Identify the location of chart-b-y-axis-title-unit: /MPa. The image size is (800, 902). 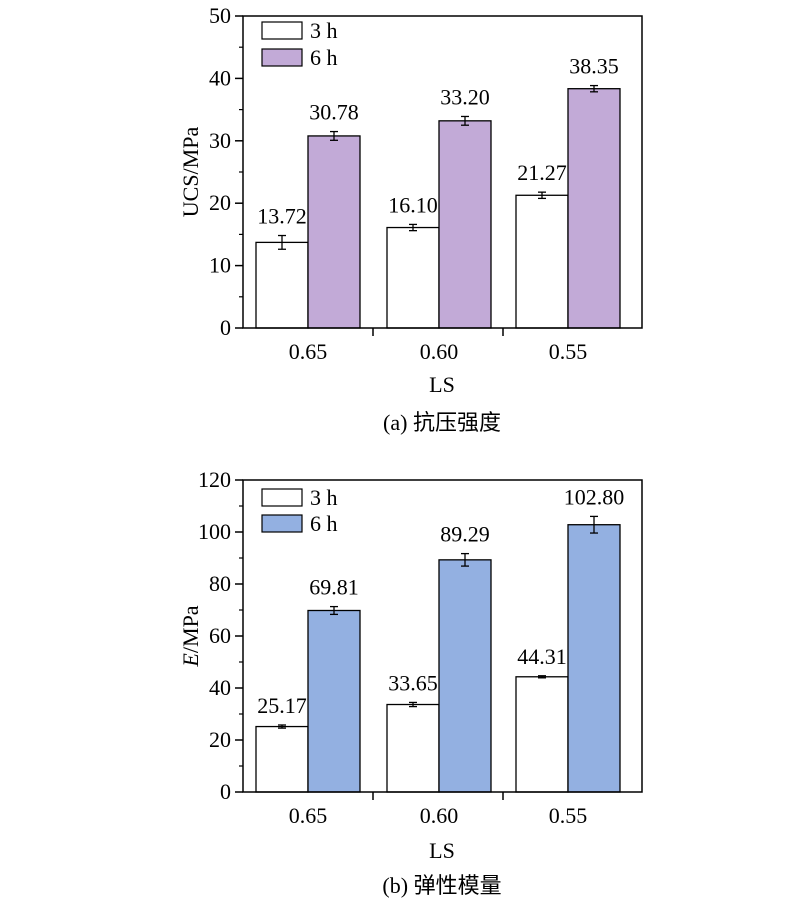
(190, 629).